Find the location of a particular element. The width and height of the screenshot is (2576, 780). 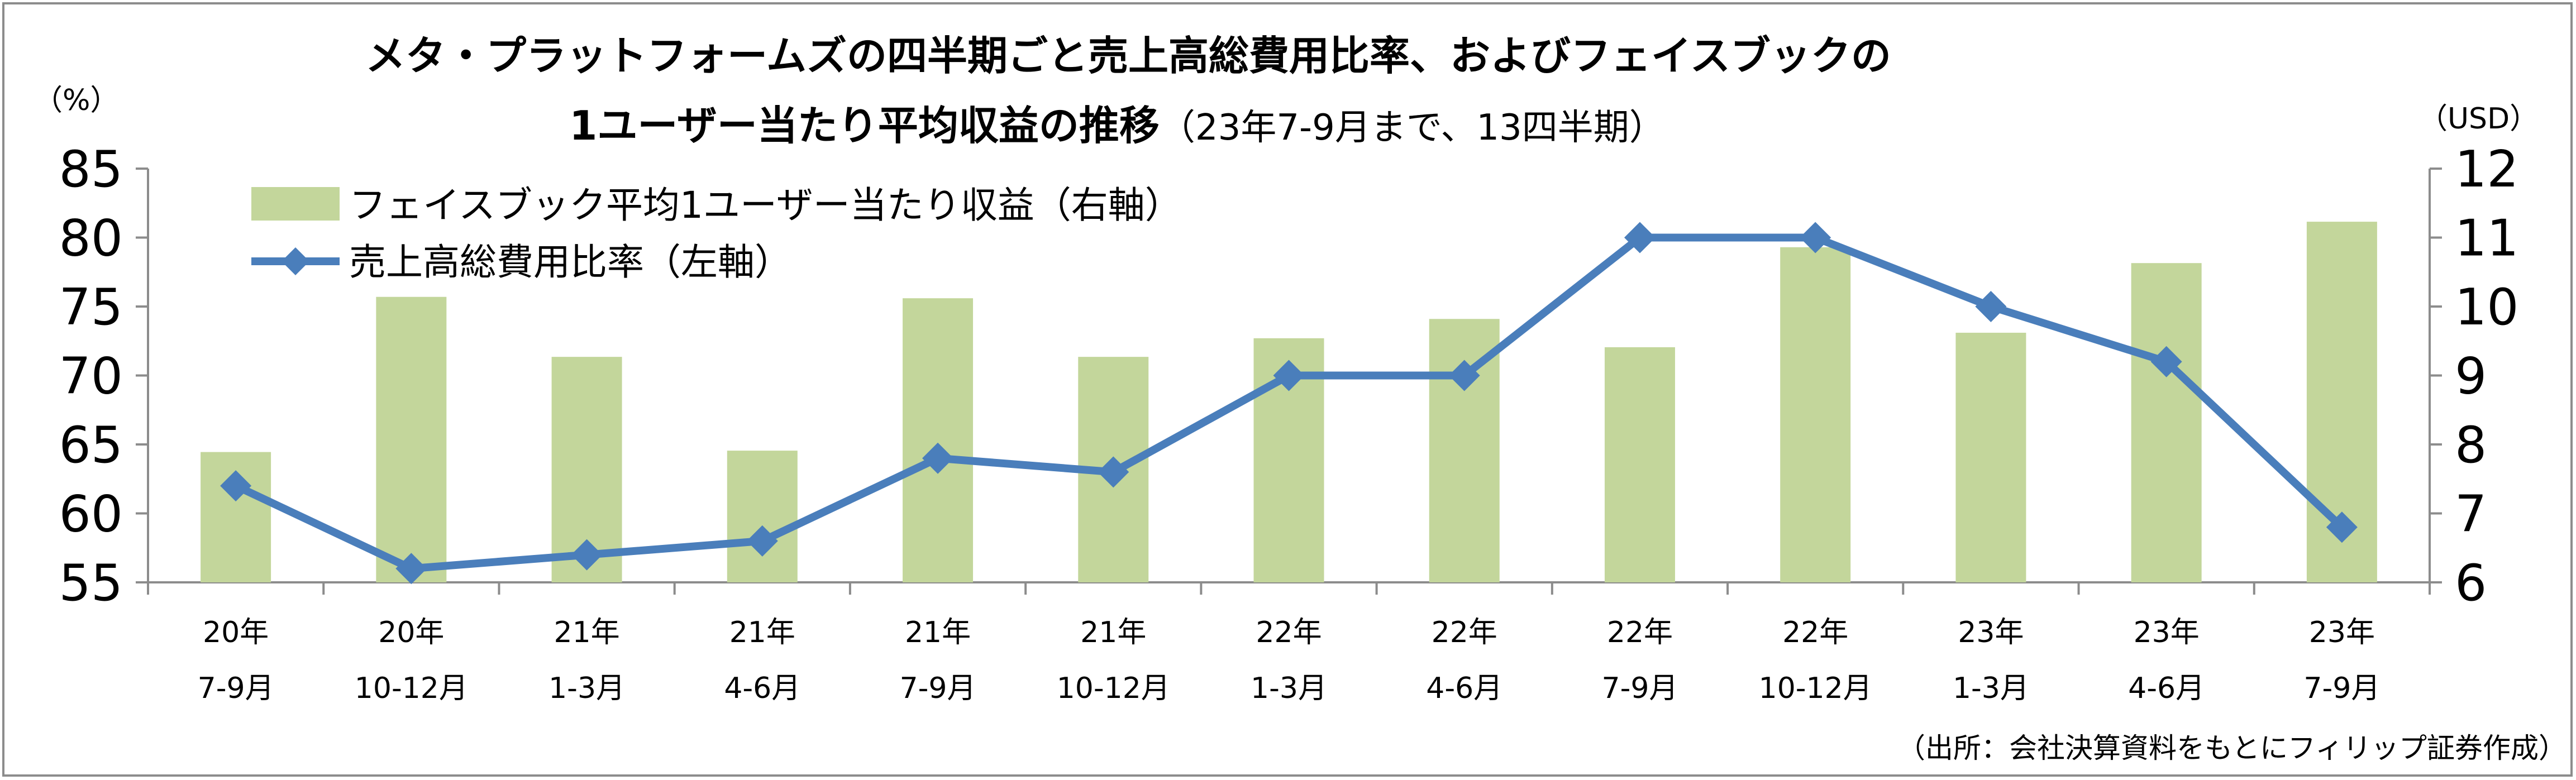

chart-title-line2-normal: （23年7-9月まで、13四半期） is located at coordinates (1413, 128).